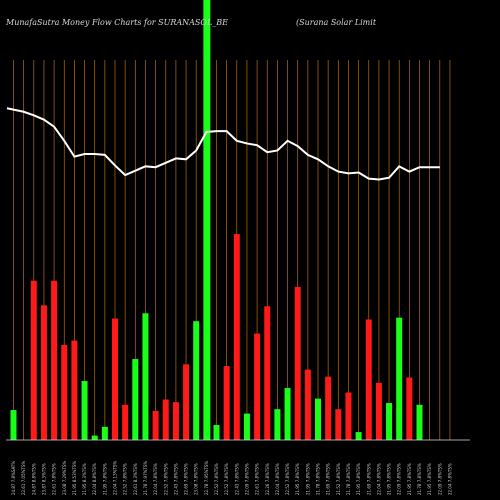 This screenshot has width=500, height=500. Describe the element at coordinates (94, 479) in the screenshot. I see `x-tick-label: 22.04 8.8%TS%` at that location.